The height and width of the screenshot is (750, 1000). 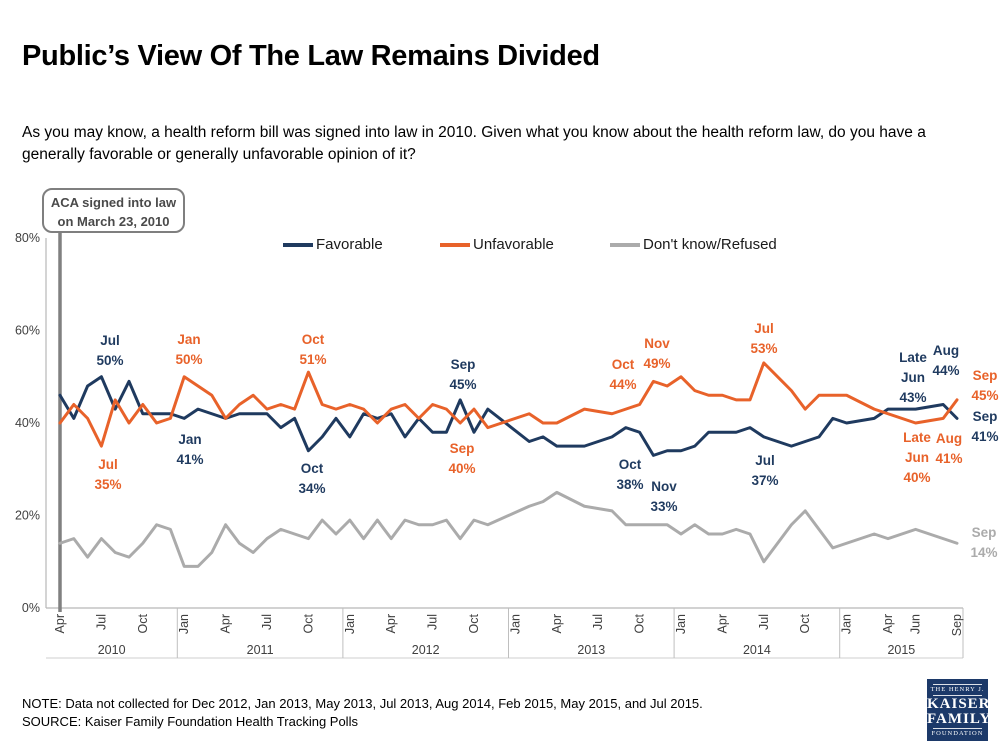 What do you see at coordinates (31, 608) in the screenshot?
I see `y-tick-label: 0%` at bounding box center [31, 608].